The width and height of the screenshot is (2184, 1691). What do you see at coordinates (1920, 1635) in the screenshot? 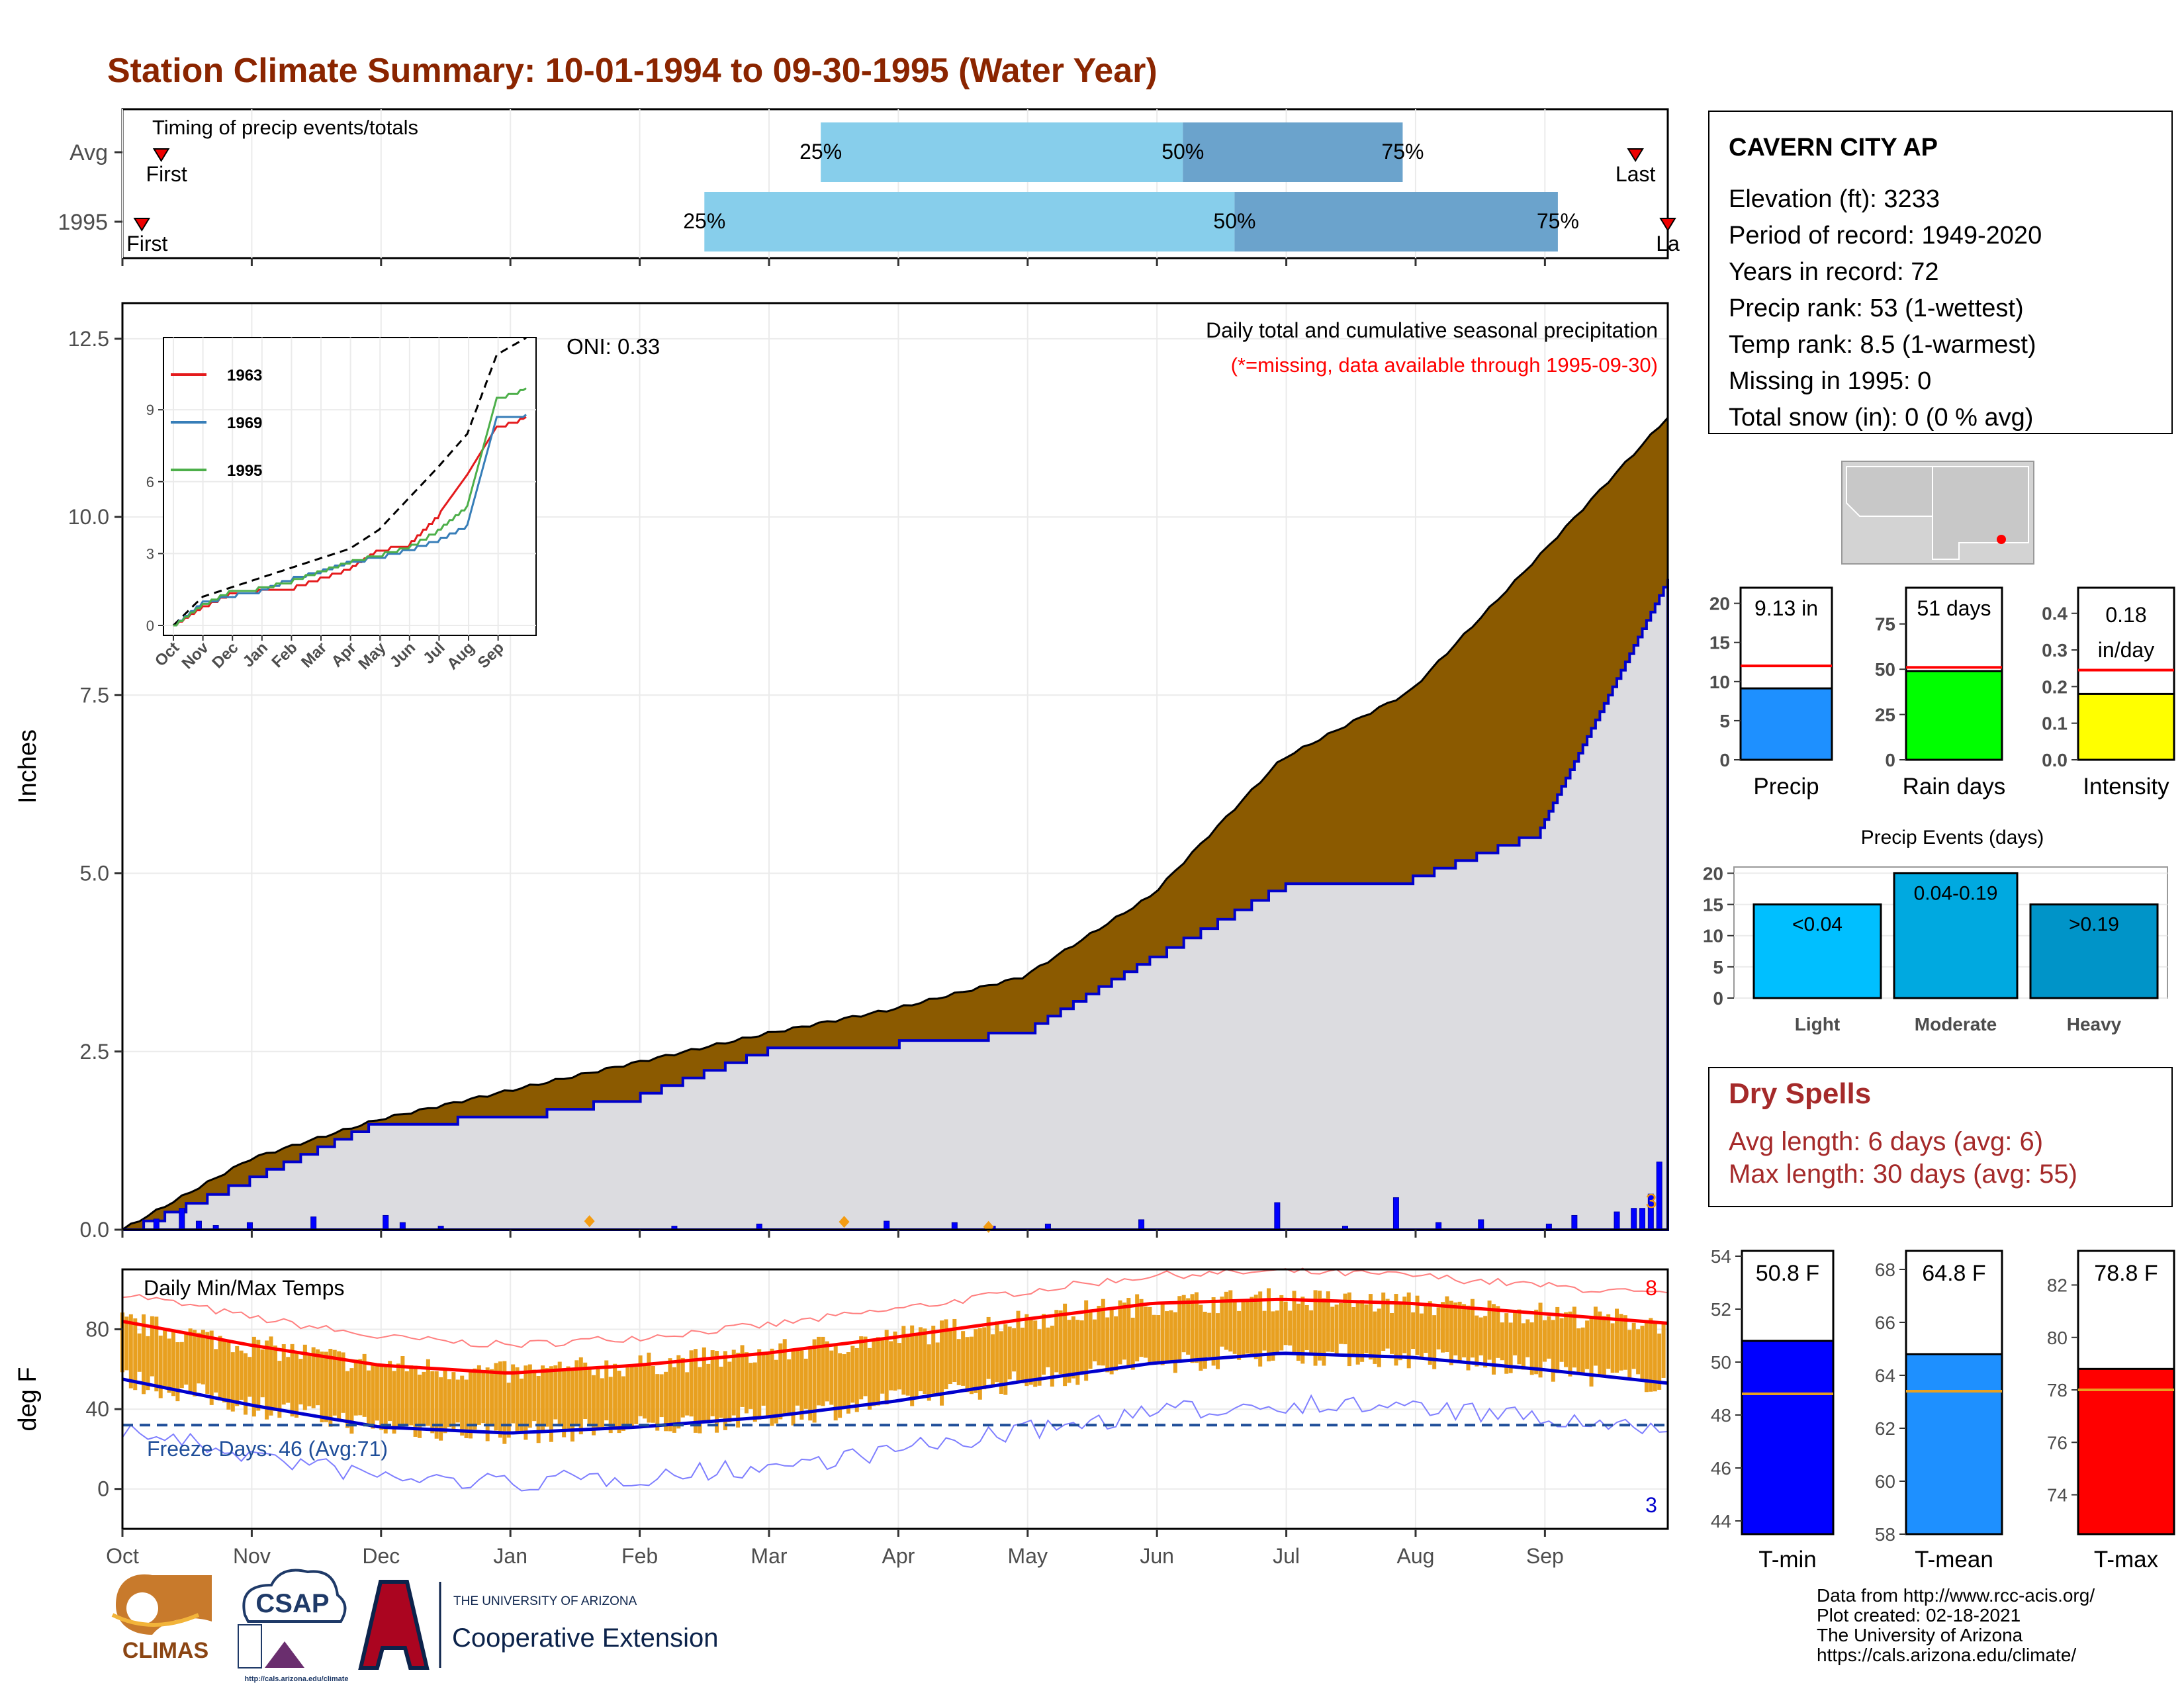
I see `footer-line: The University of Arizona` at bounding box center [1920, 1635].